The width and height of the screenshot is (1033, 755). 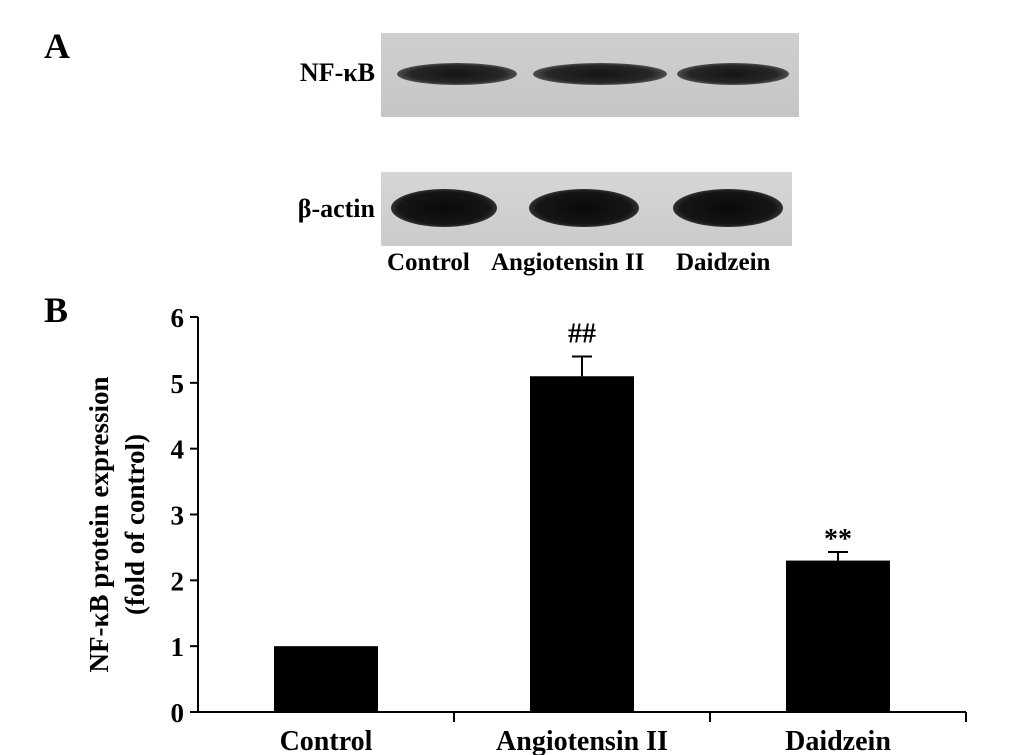 I want to click on blot-strip-nfkb, so click(x=590, y=75).